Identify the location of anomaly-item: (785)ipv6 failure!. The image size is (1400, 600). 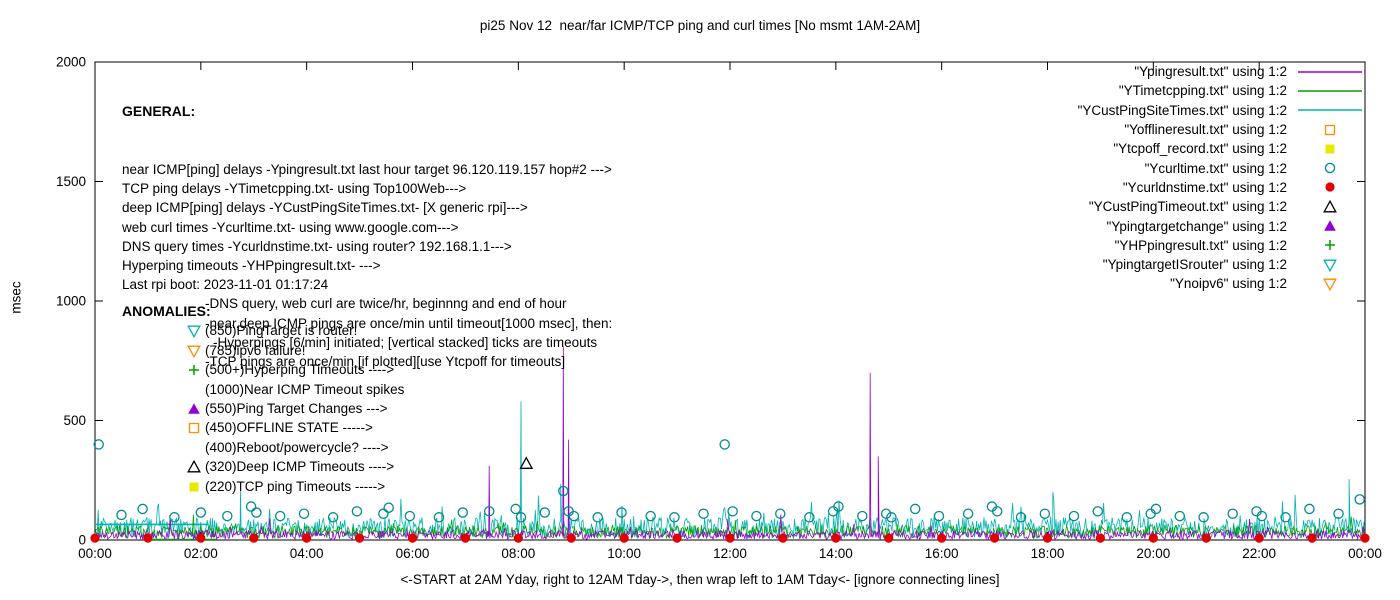
(263, 350).